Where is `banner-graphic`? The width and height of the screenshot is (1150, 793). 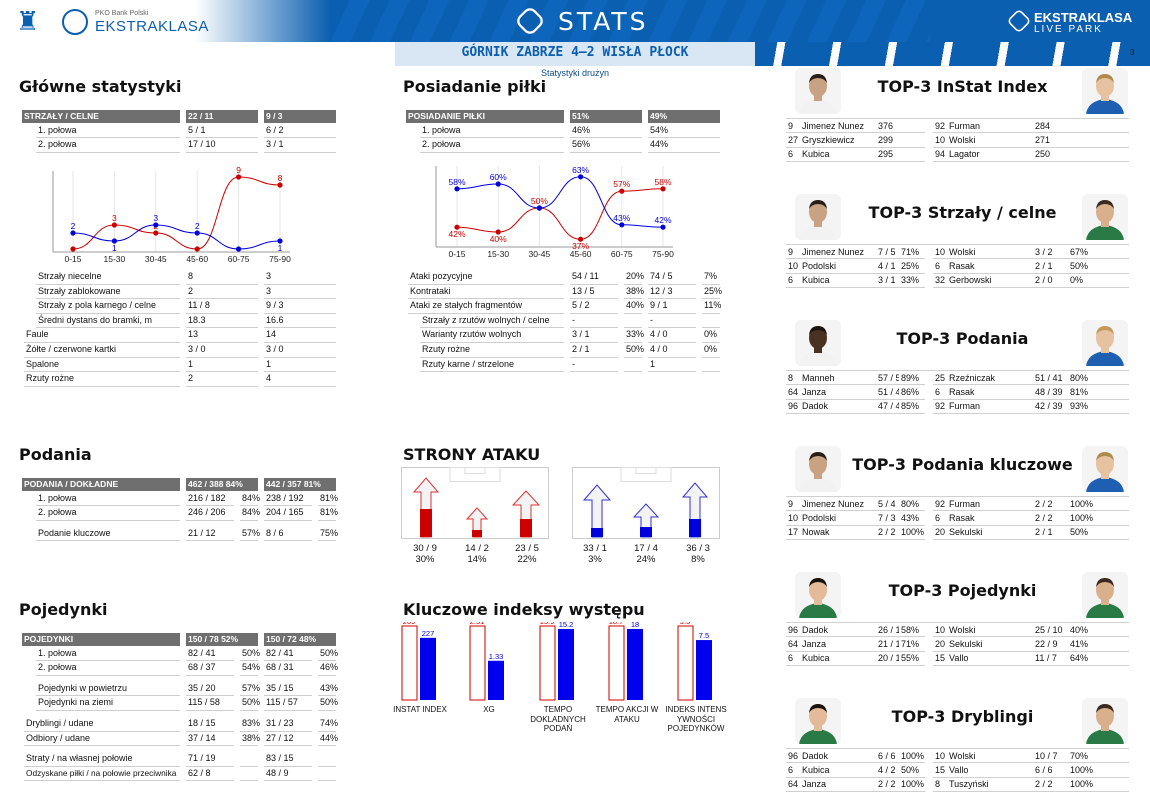 banner-graphic is located at coordinates (952, 54).